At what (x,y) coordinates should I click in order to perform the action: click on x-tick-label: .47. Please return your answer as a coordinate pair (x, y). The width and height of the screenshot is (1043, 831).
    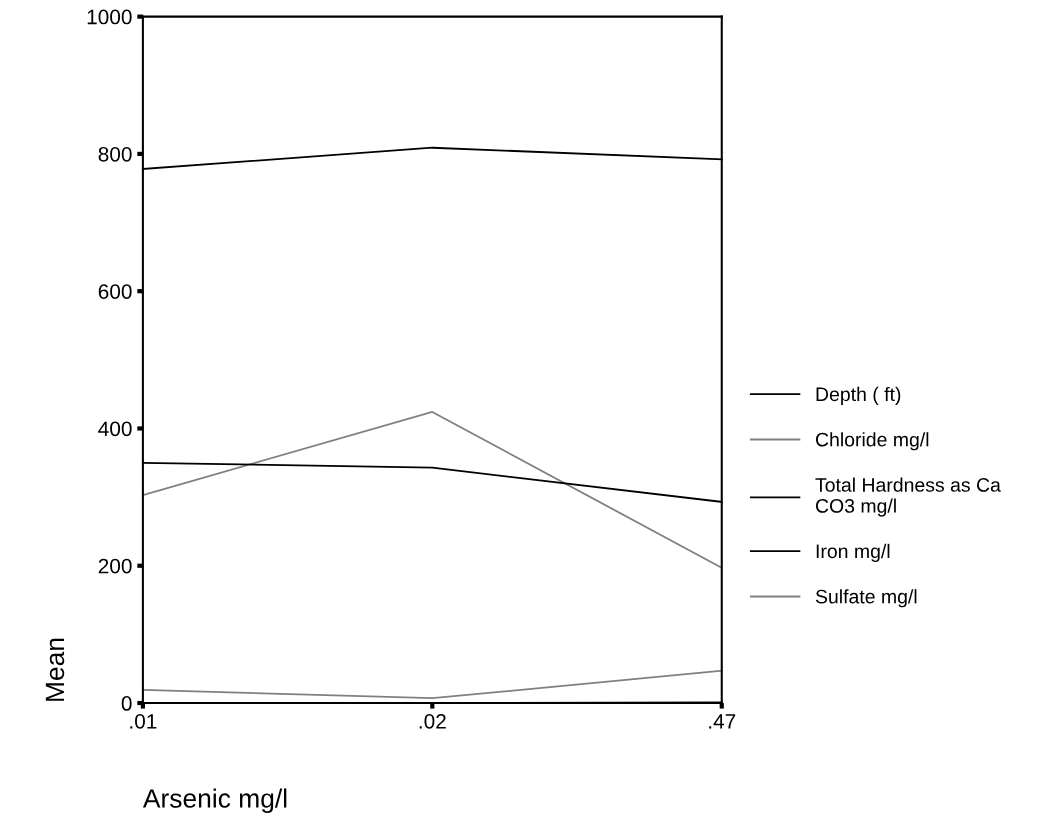
    Looking at the image, I should click on (722, 721).